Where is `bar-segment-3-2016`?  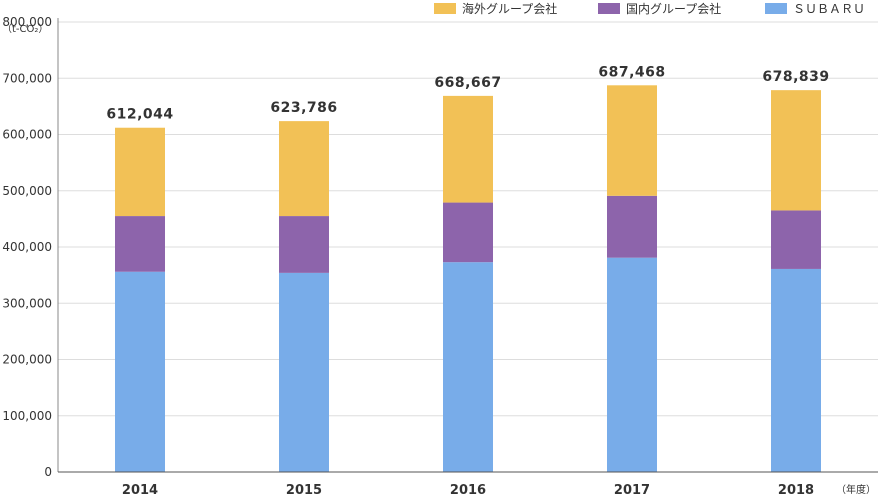 bar-segment-3-2016 is located at coordinates (468, 149).